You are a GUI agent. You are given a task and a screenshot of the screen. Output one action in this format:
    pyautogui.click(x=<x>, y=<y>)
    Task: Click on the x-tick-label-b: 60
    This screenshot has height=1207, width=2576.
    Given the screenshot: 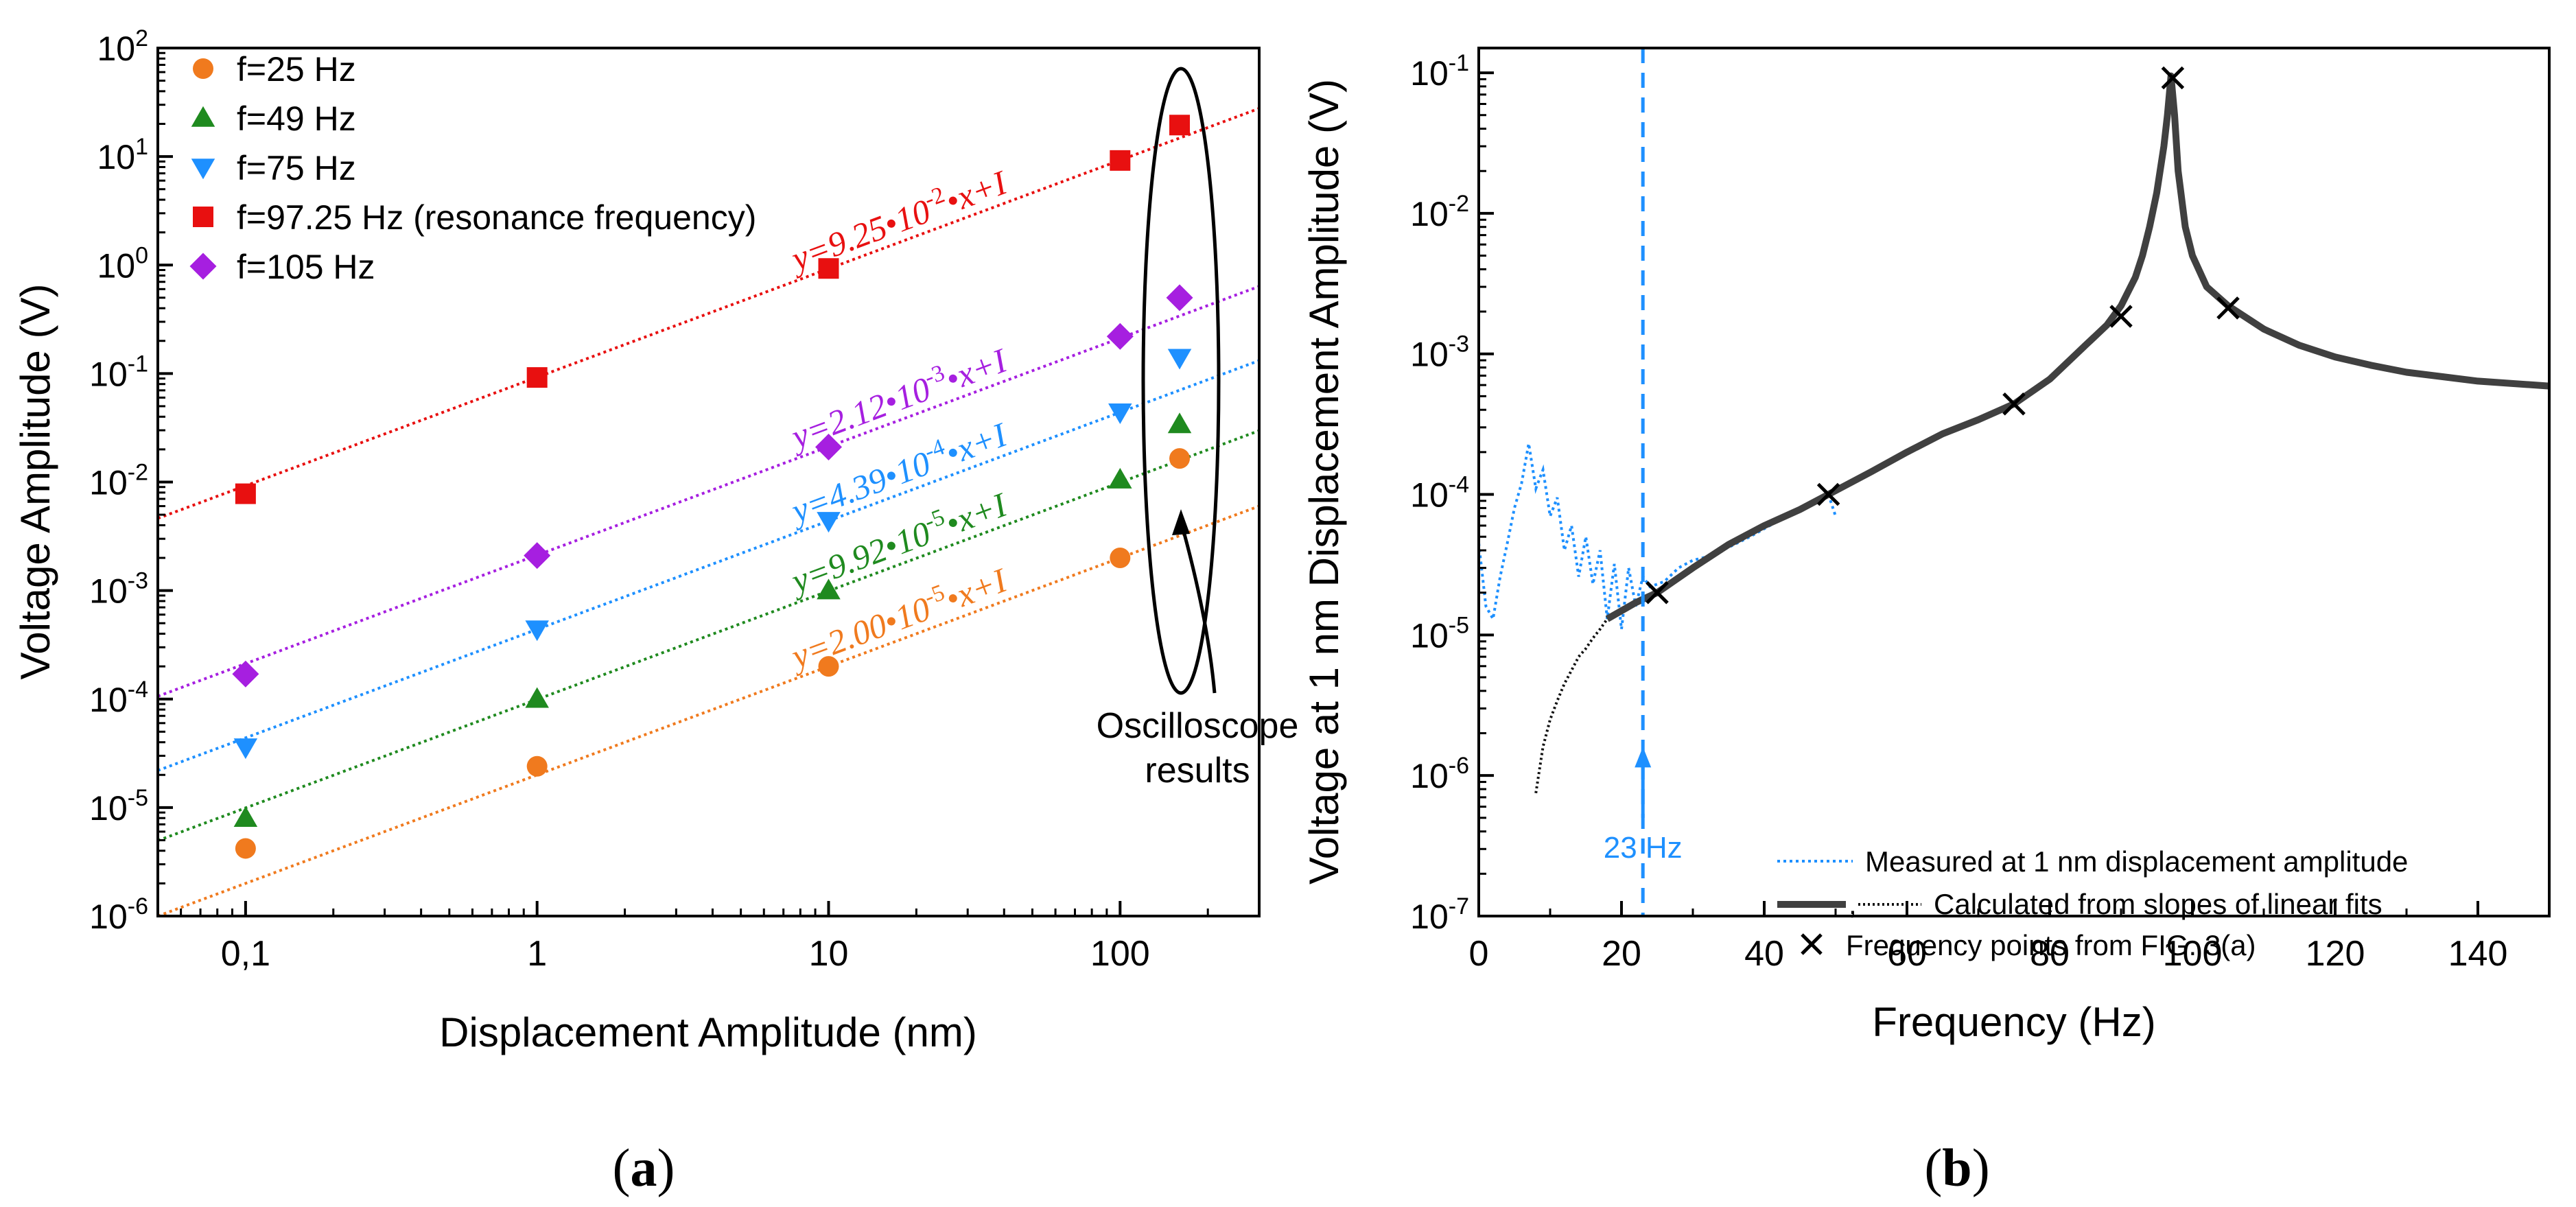 What is the action you would take?
    pyautogui.click(x=1907, y=954)
    